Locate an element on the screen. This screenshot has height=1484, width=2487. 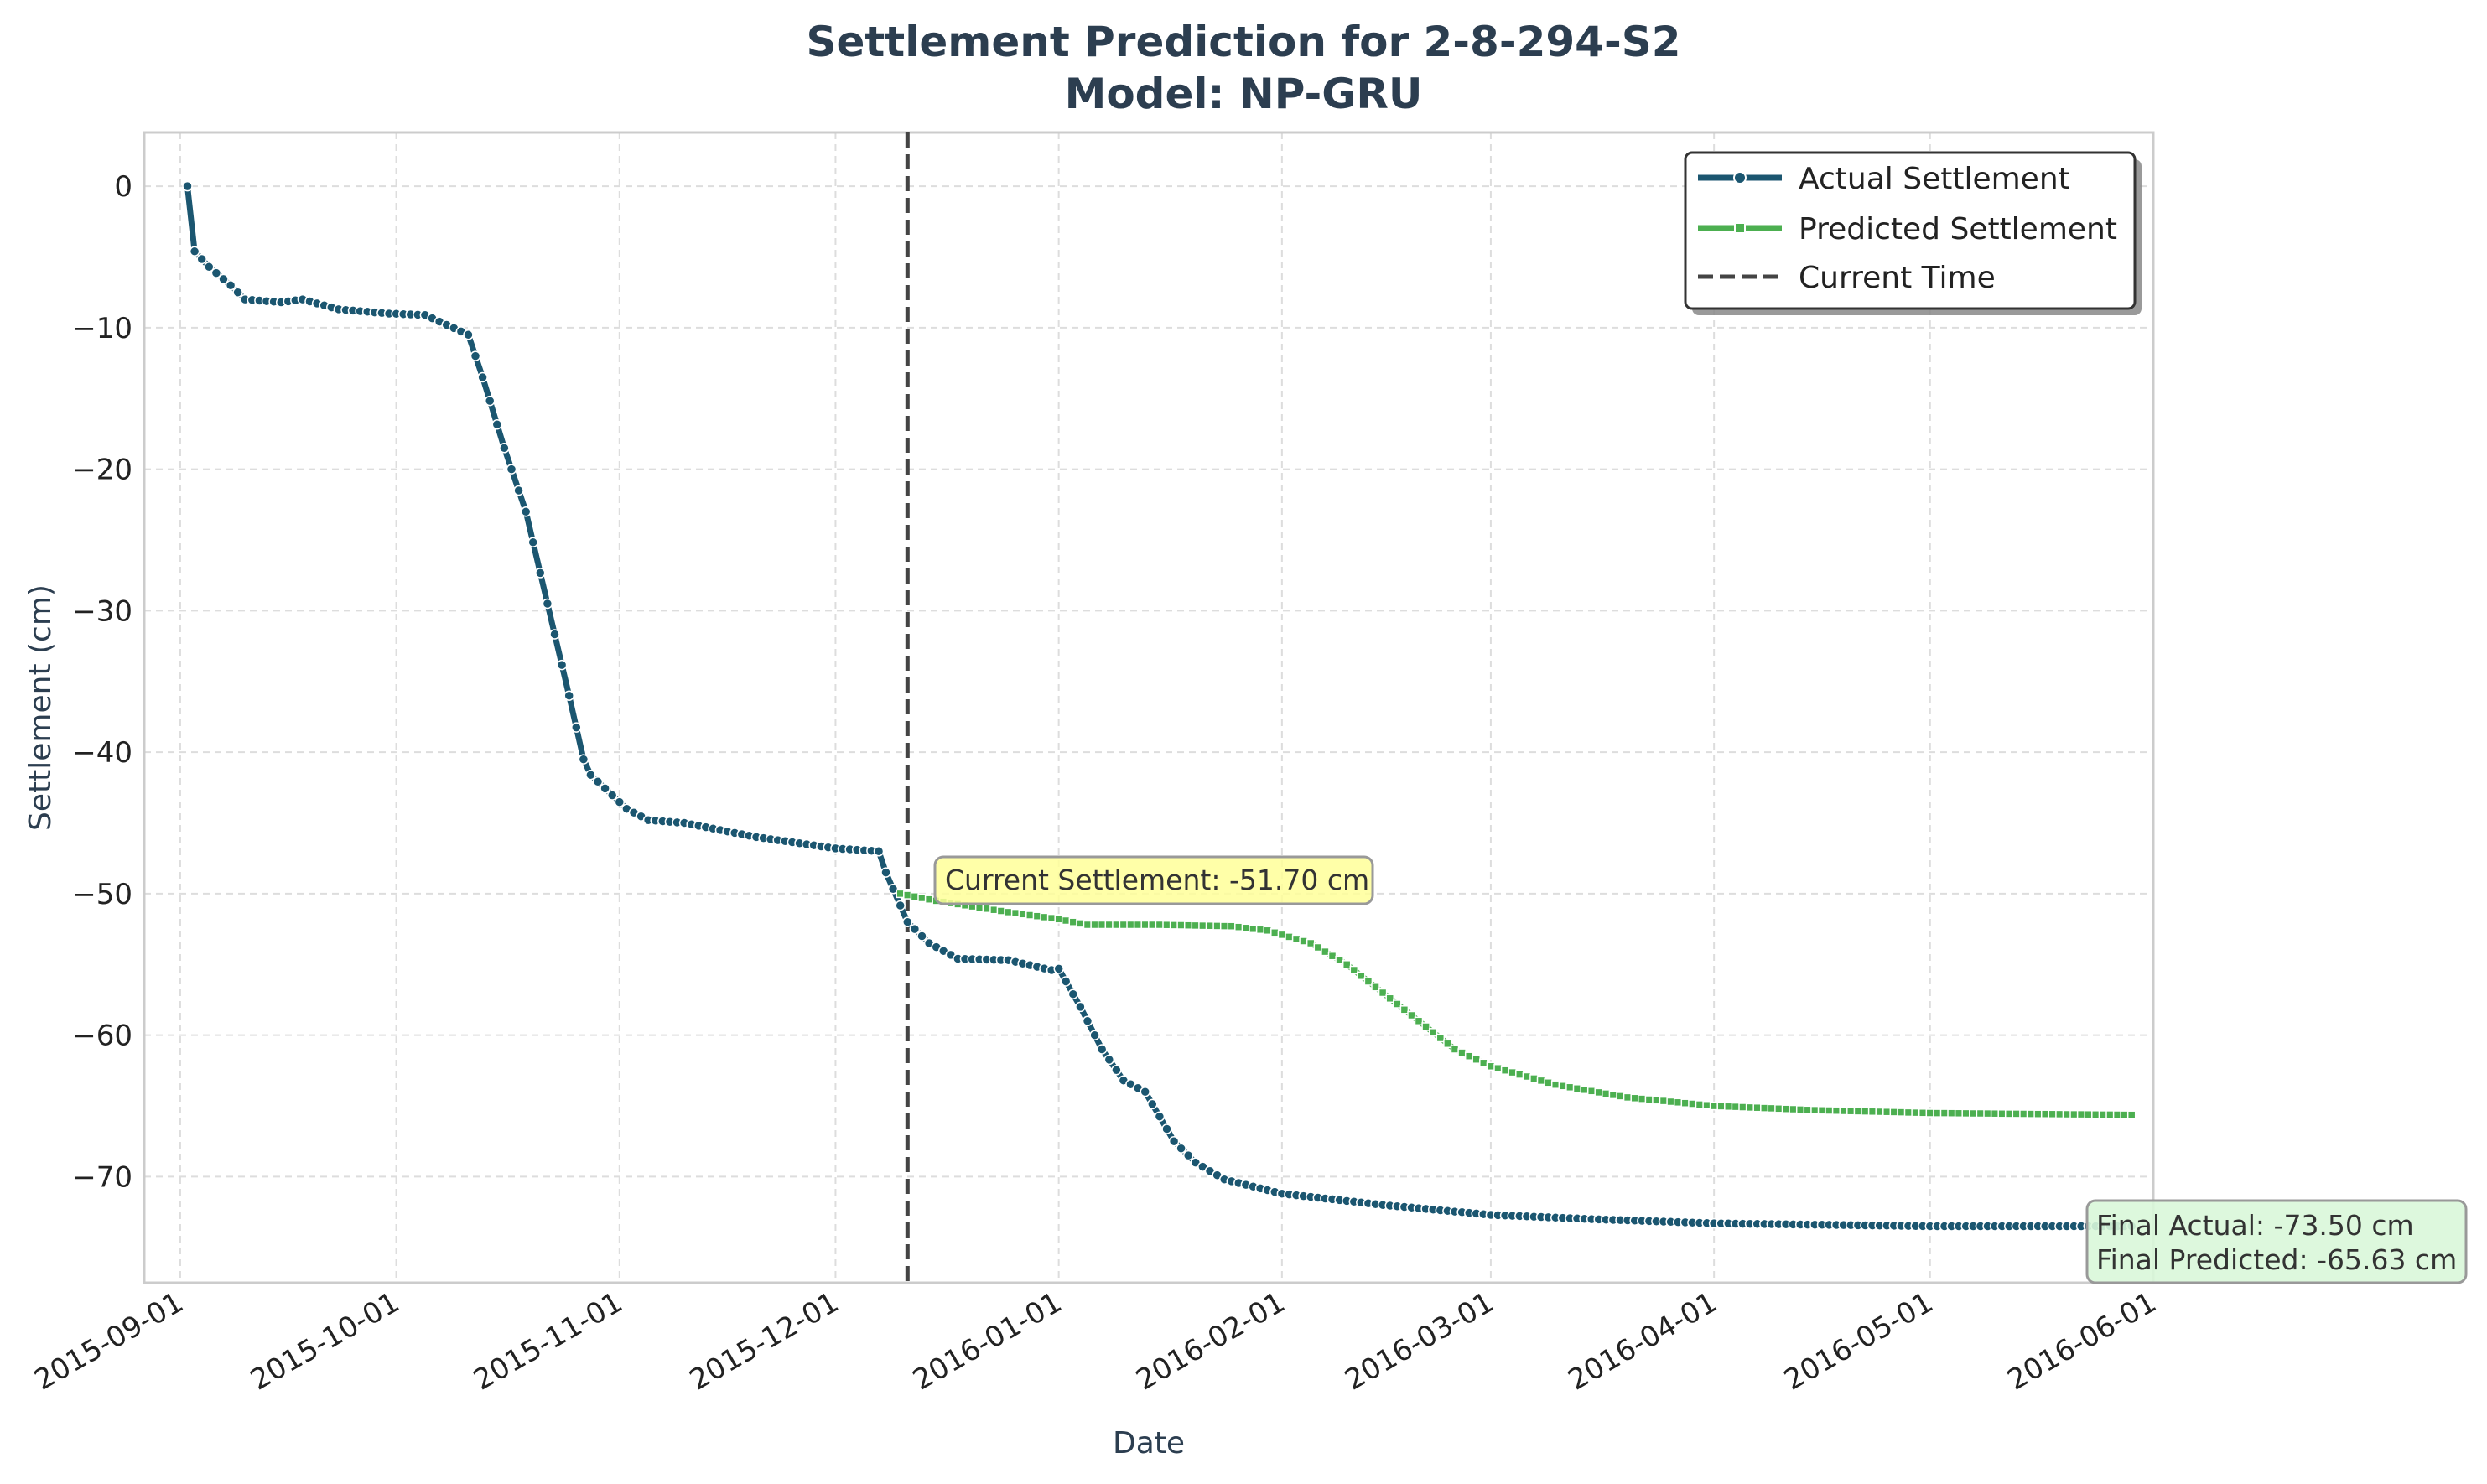
y-tick-label: −60 is located at coordinates (102, 1036).